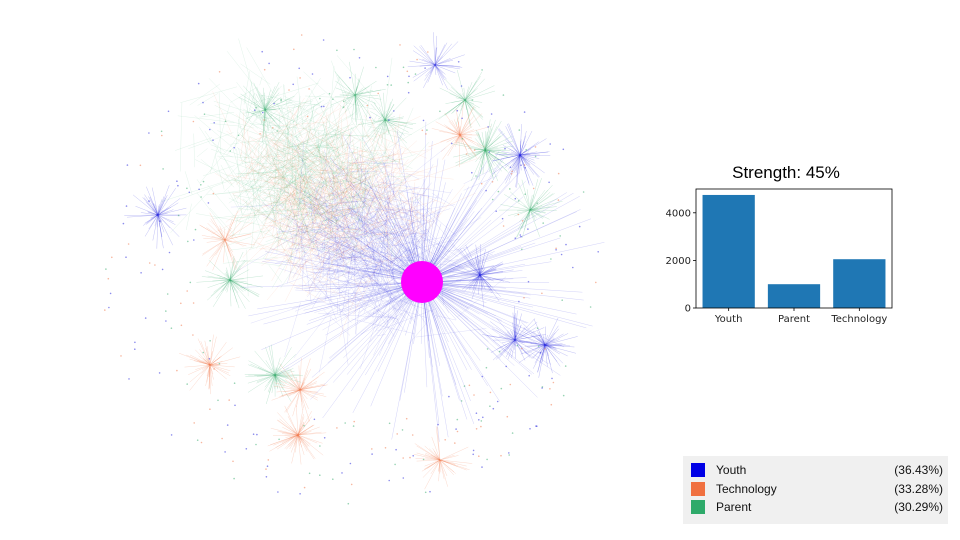  Describe the element at coordinates (678, 213) in the screenshot. I see `y-tick-label: 4000` at that location.